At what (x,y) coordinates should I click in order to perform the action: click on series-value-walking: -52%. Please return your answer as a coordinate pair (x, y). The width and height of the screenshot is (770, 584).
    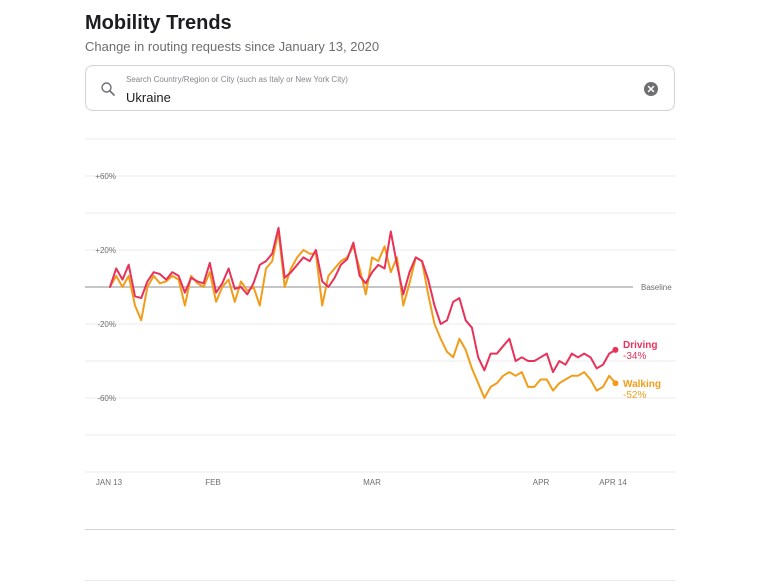
    Looking at the image, I should click on (634, 395).